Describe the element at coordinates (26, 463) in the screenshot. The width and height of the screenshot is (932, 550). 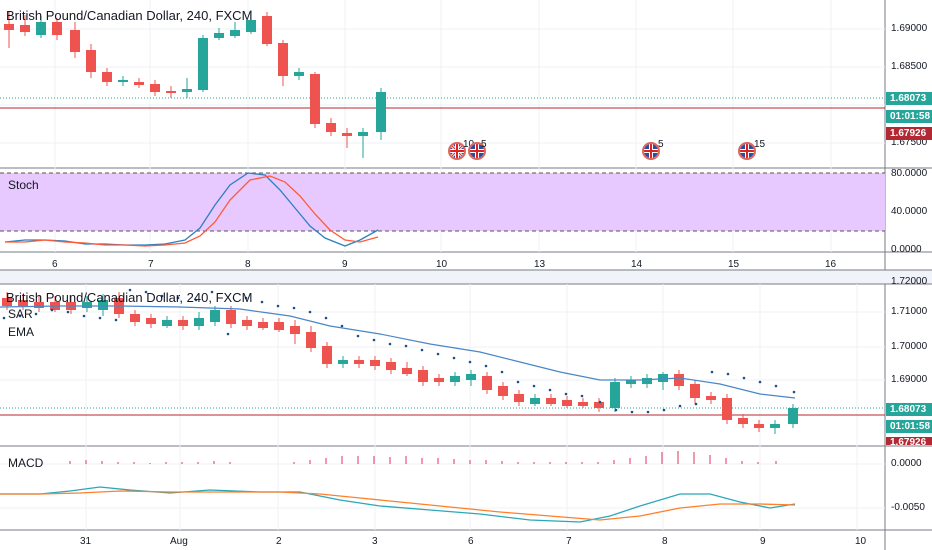
I see `macd-label: MACD` at that location.